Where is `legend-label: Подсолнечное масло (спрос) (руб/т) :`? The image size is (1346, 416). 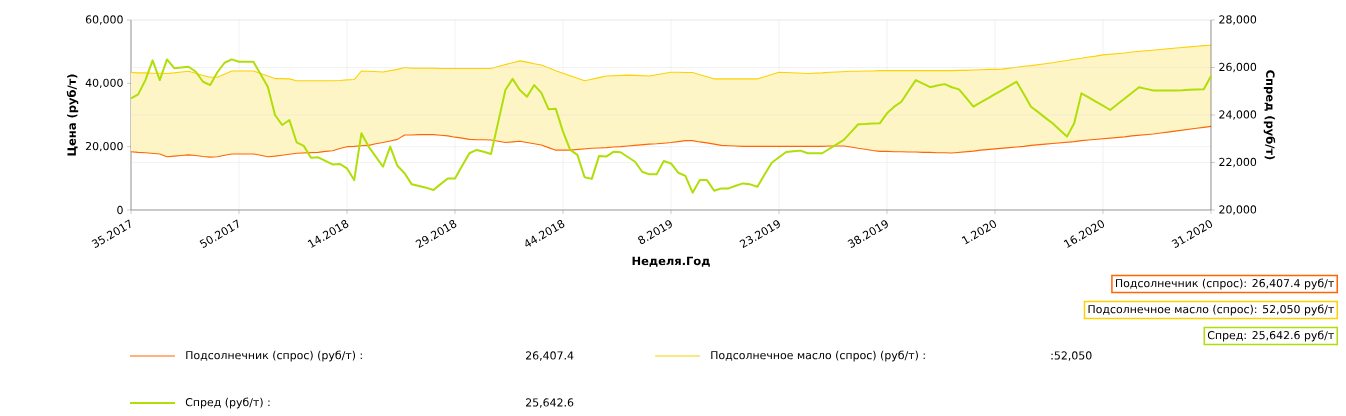
legend-label: Подсолнечное масло (спрос) (руб/т) : is located at coordinates (818, 356).